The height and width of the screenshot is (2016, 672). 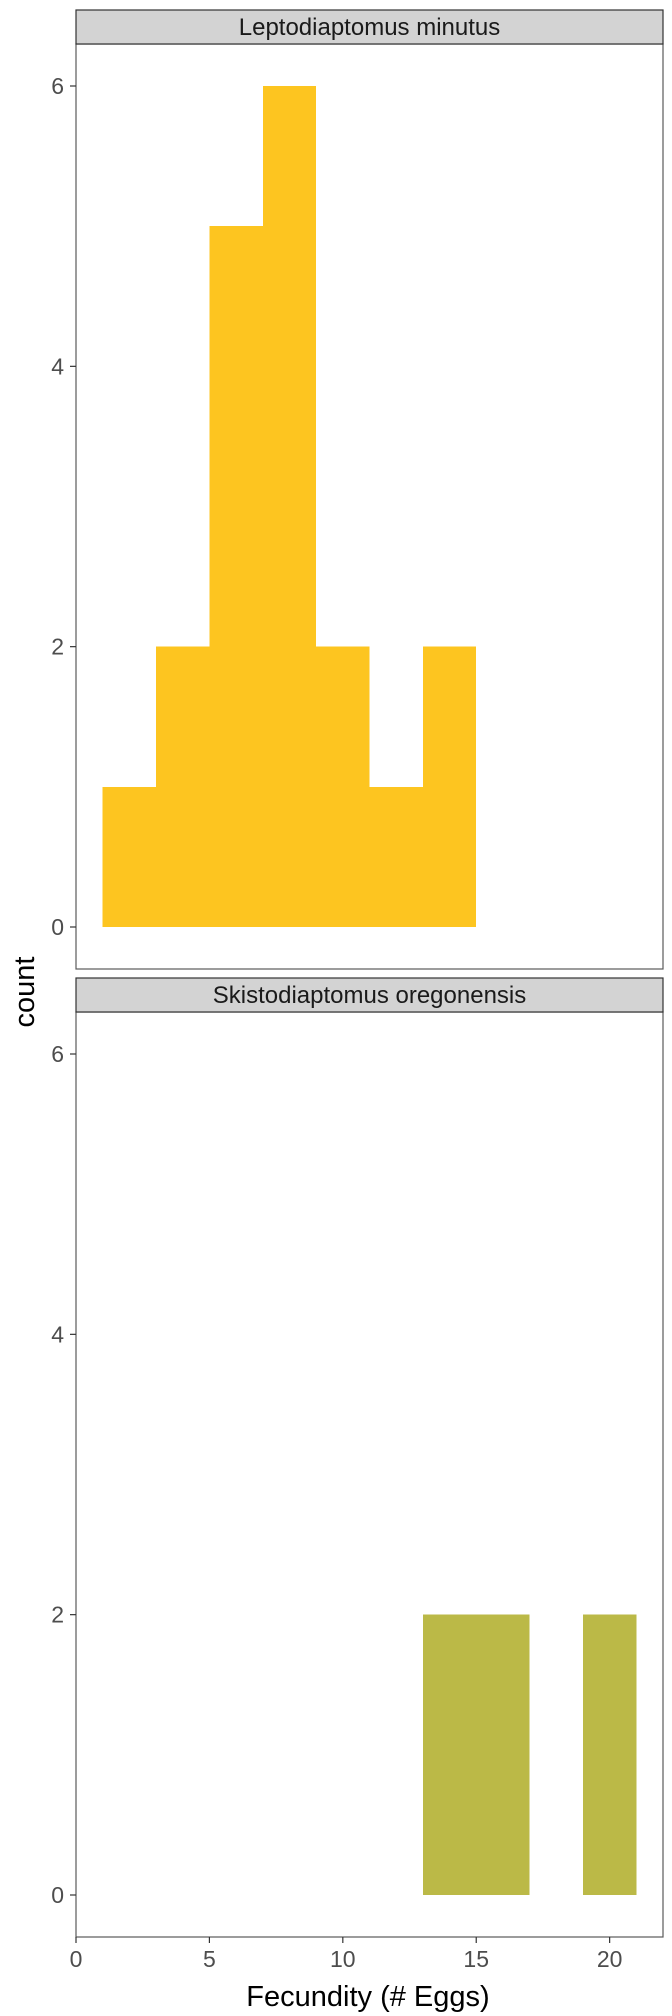 I want to click on x-tick-label: 5, so click(x=209, y=1959).